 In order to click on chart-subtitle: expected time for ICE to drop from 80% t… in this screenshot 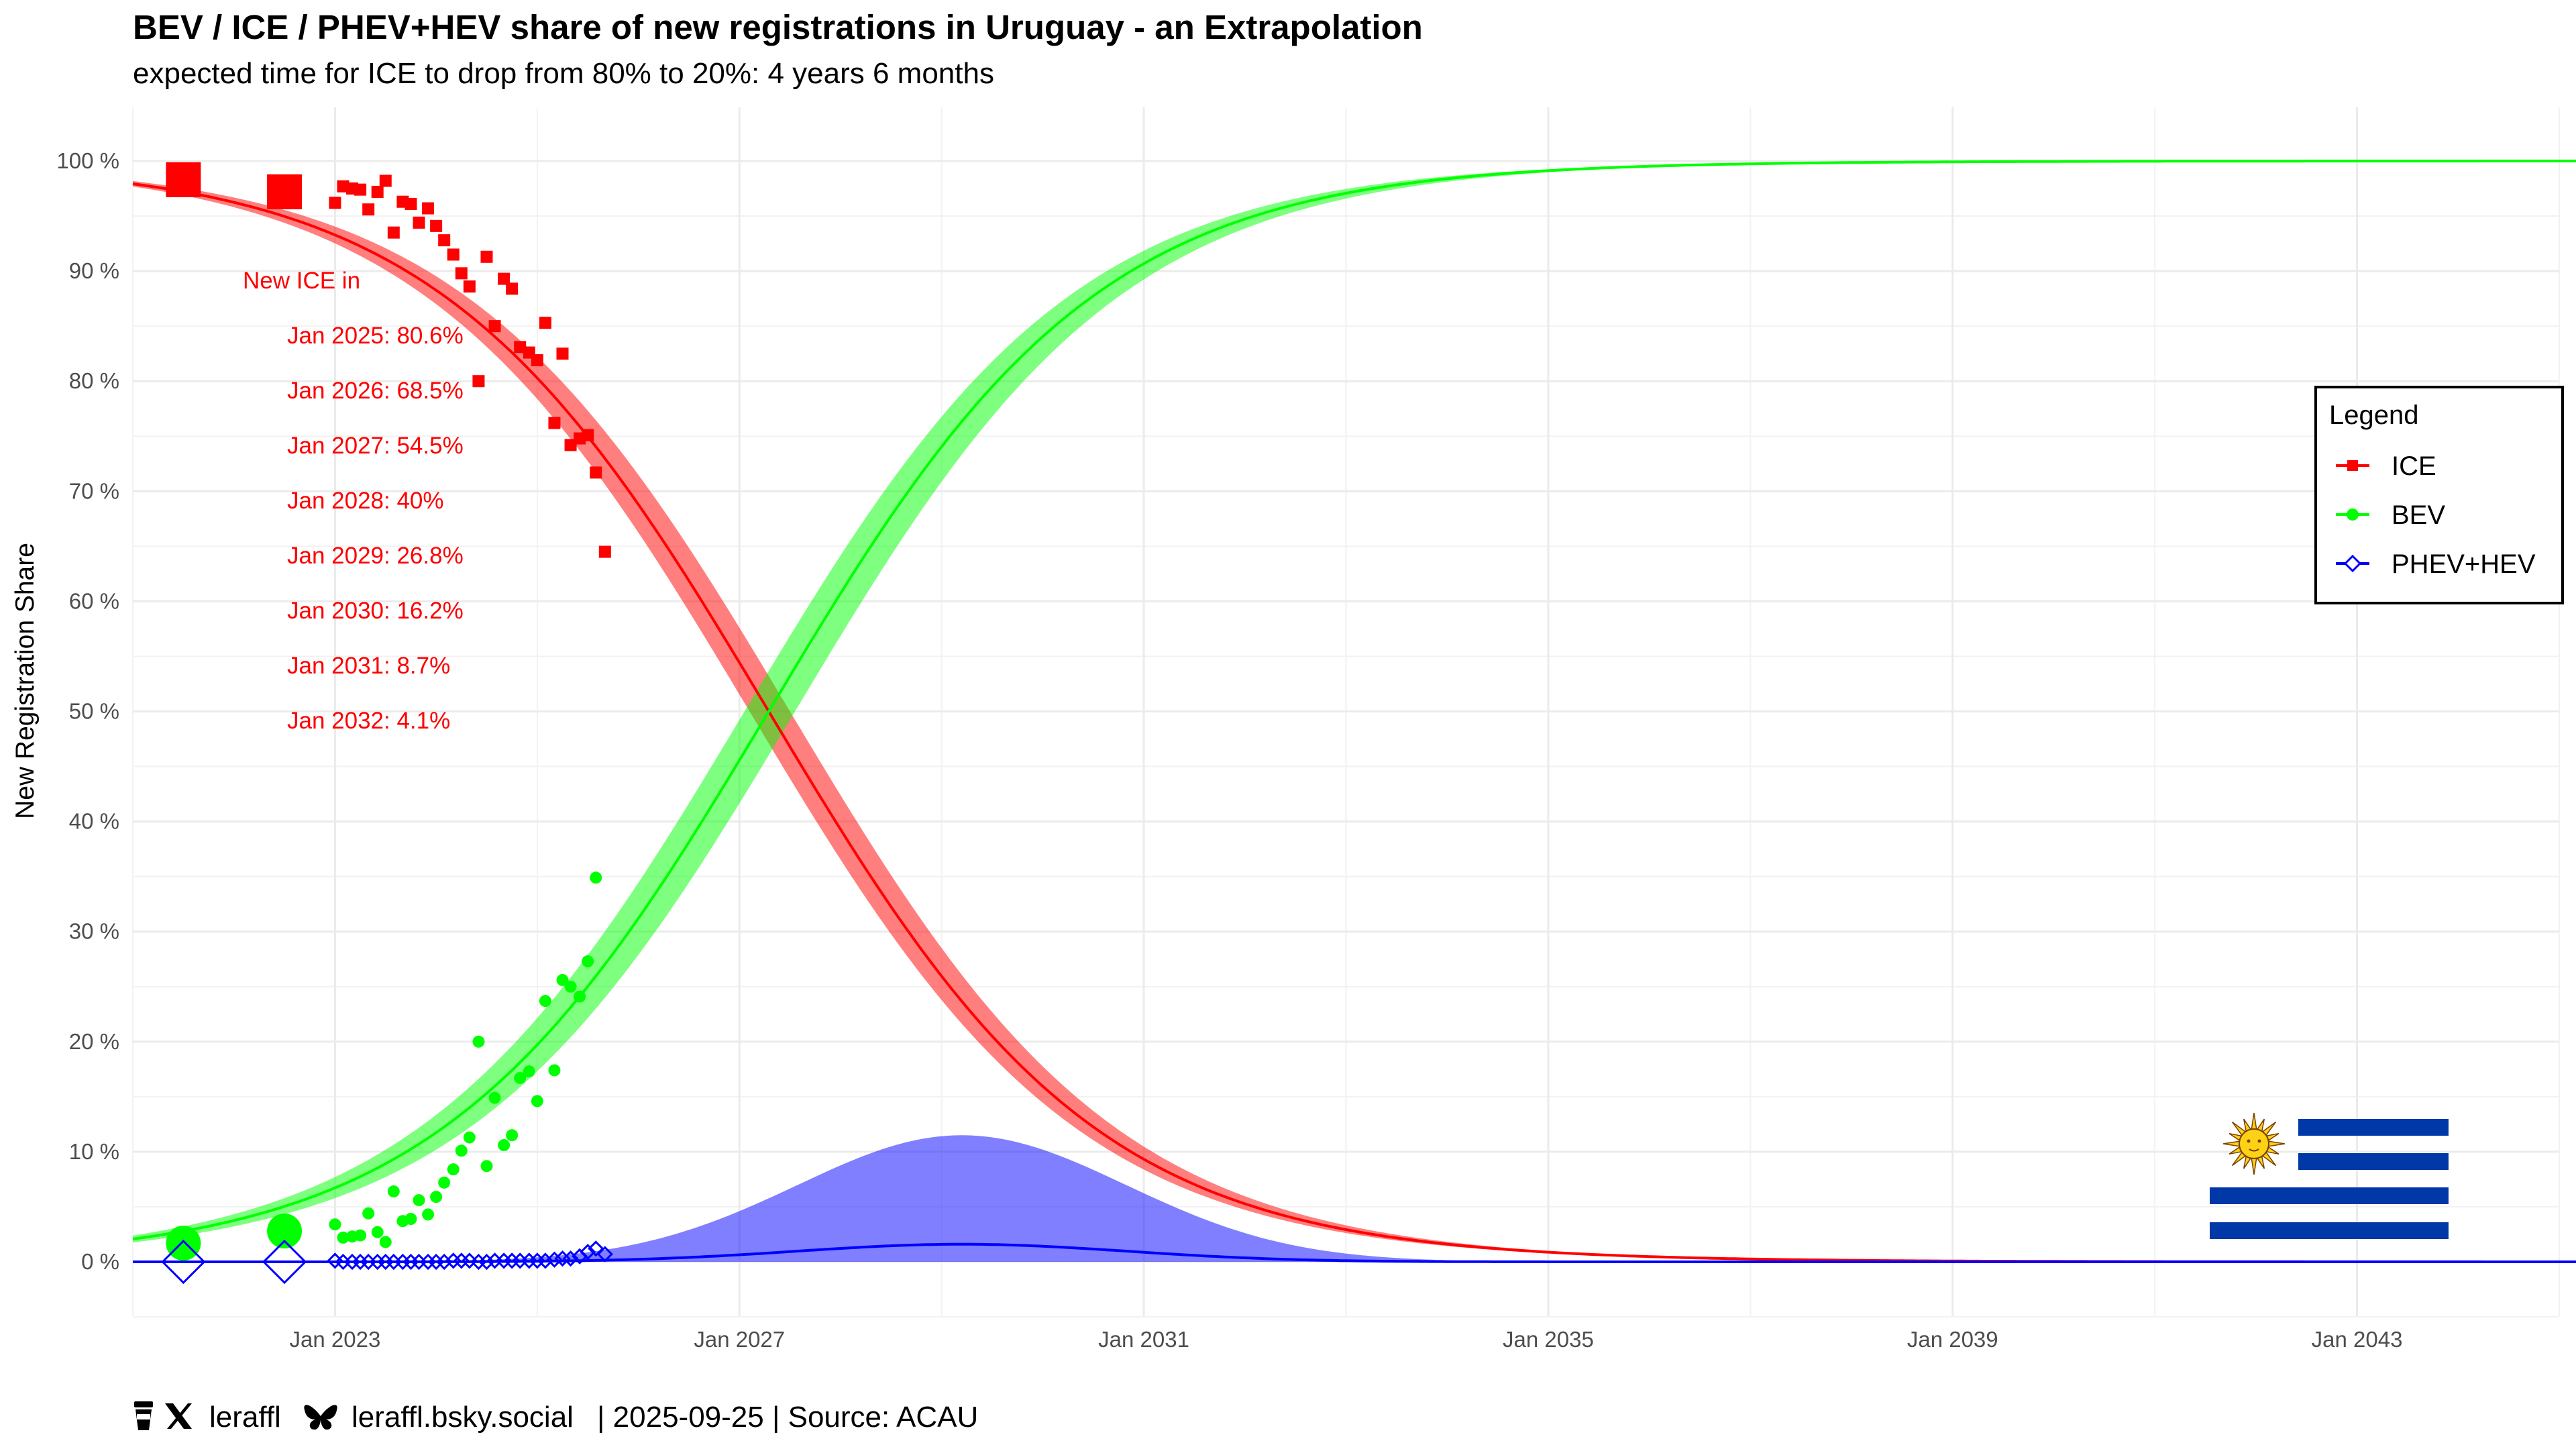, I will do `click(563, 73)`.